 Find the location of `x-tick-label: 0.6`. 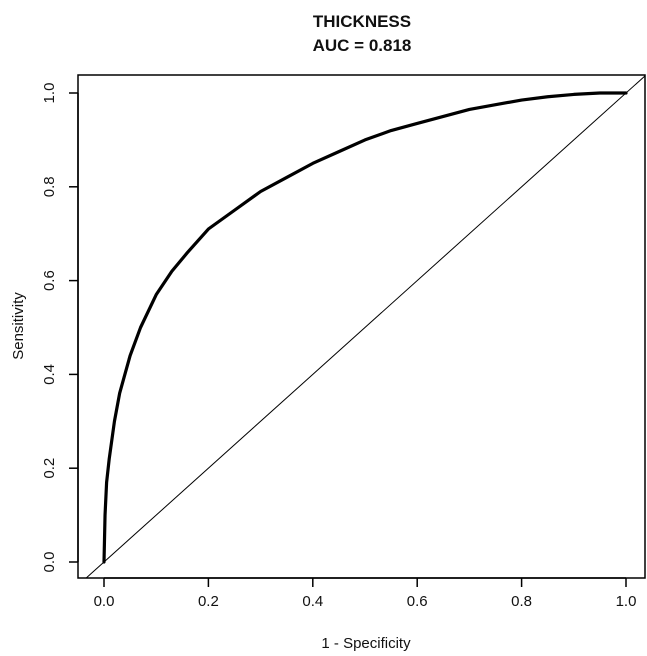

x-tick-label: 0.6 is located at coordinates (417, 601).